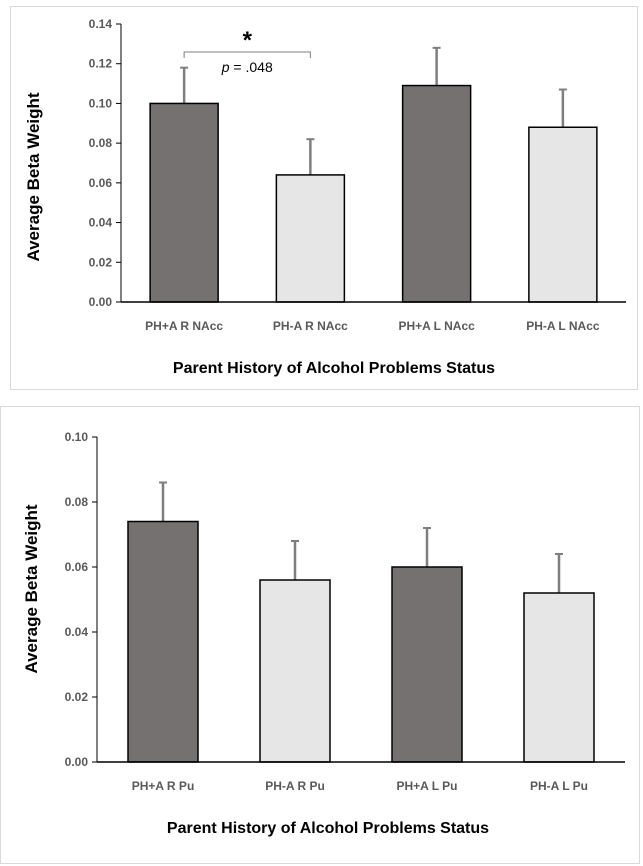 The image size is (643, 866). What do you see at coordinates (163, 786) in the screenshot?
I see `x-tick-label: PH+A R Pu` at bounding box center [163, 786].